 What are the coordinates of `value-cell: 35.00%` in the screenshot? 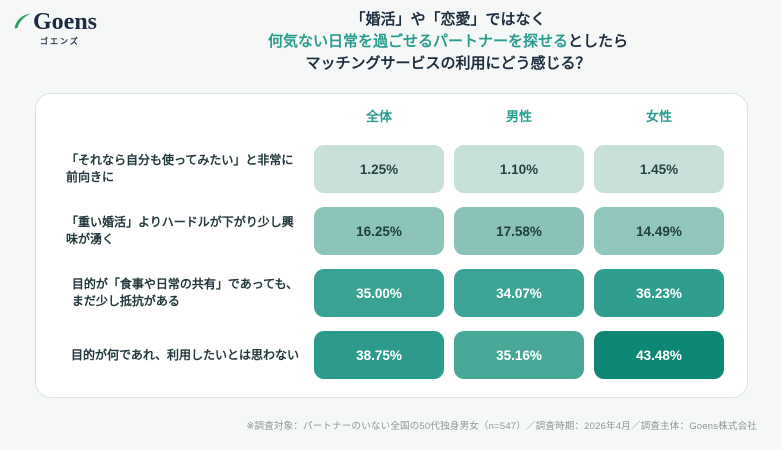 It's located at (379, 293).